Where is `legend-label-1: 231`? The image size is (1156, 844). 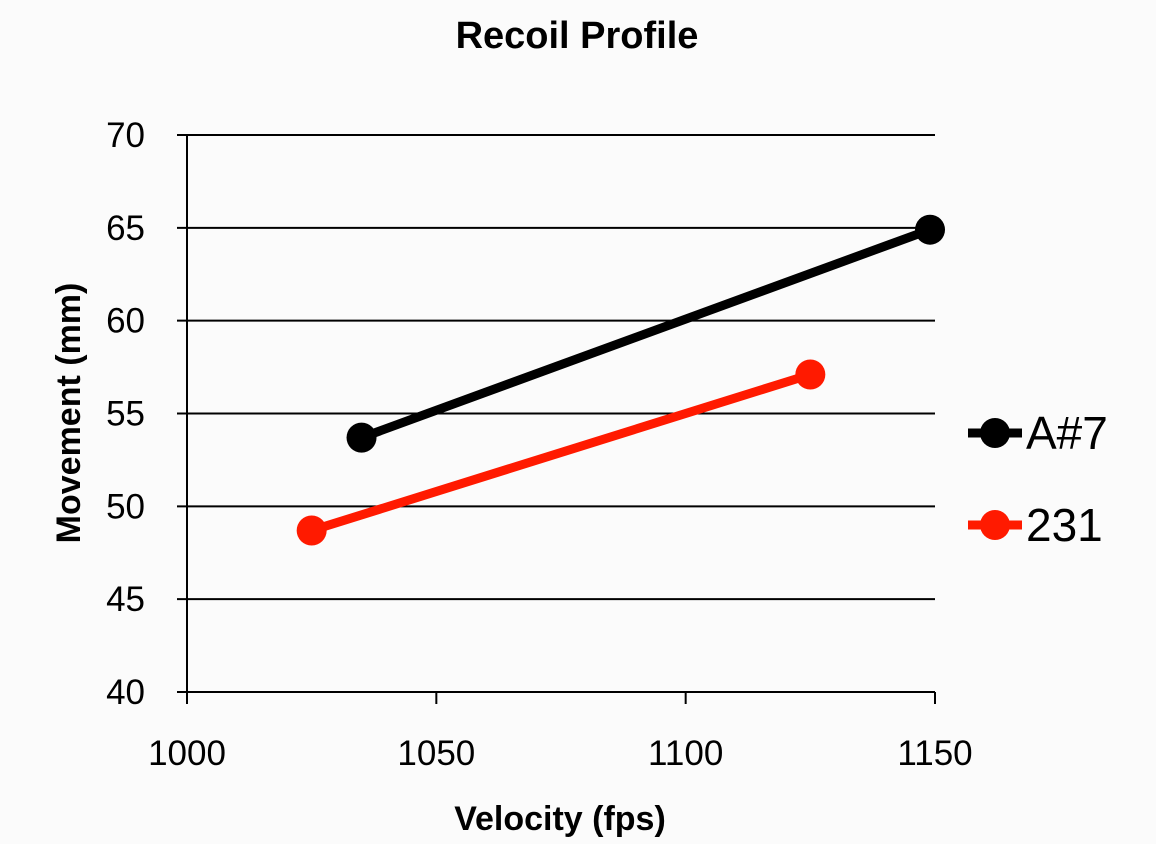 legend-label-1: 231 is located at coordinates (1064, 525).